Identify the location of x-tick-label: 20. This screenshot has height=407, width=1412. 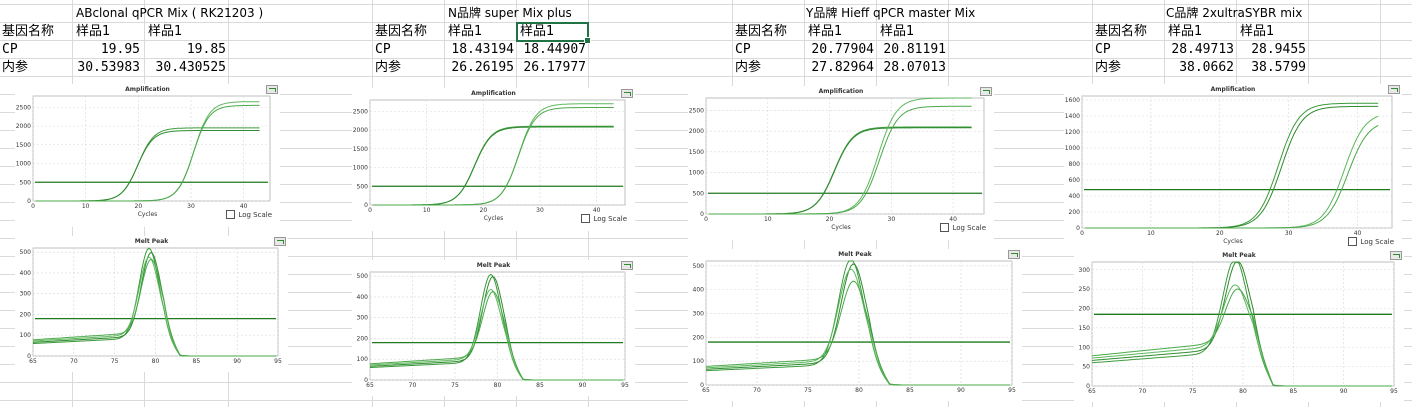
(1220, 233).